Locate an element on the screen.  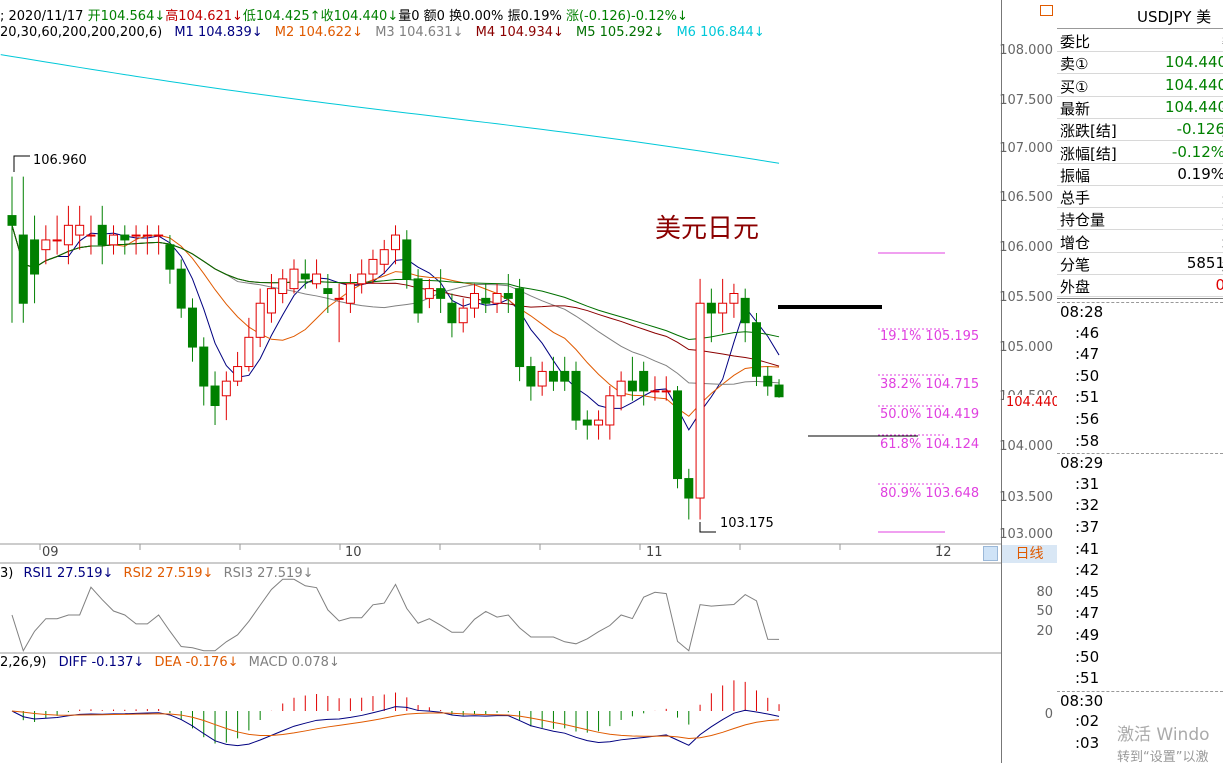
rsi-level: 50 is located at coordinates (1044, 611).